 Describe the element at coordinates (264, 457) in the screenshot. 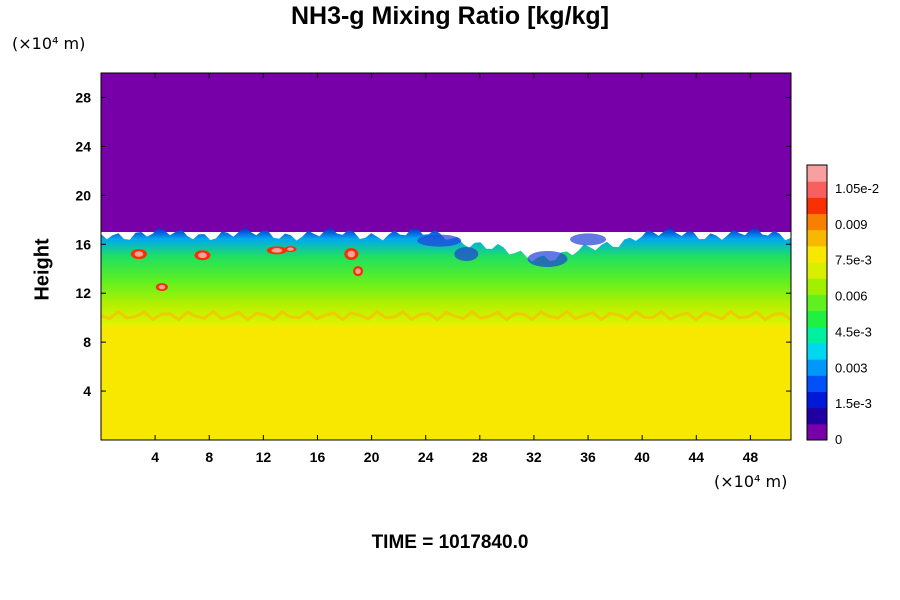

I see `x-tick-label: 12` at that location.